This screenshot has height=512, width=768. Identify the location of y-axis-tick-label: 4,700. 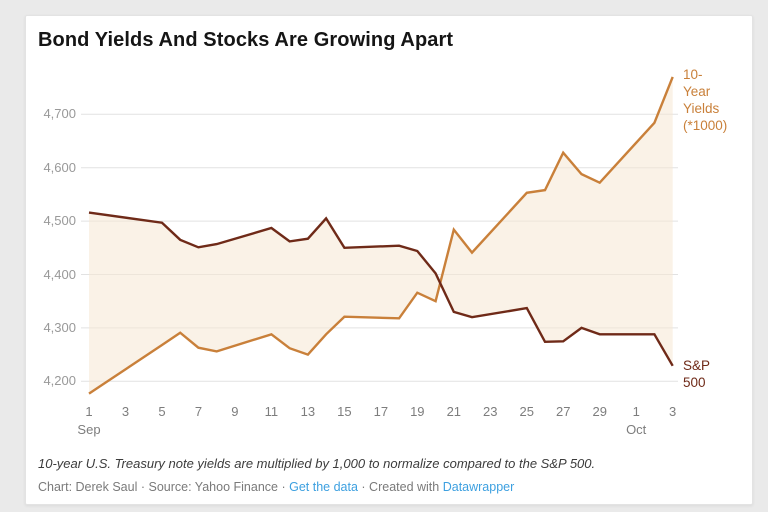
(59, 114).